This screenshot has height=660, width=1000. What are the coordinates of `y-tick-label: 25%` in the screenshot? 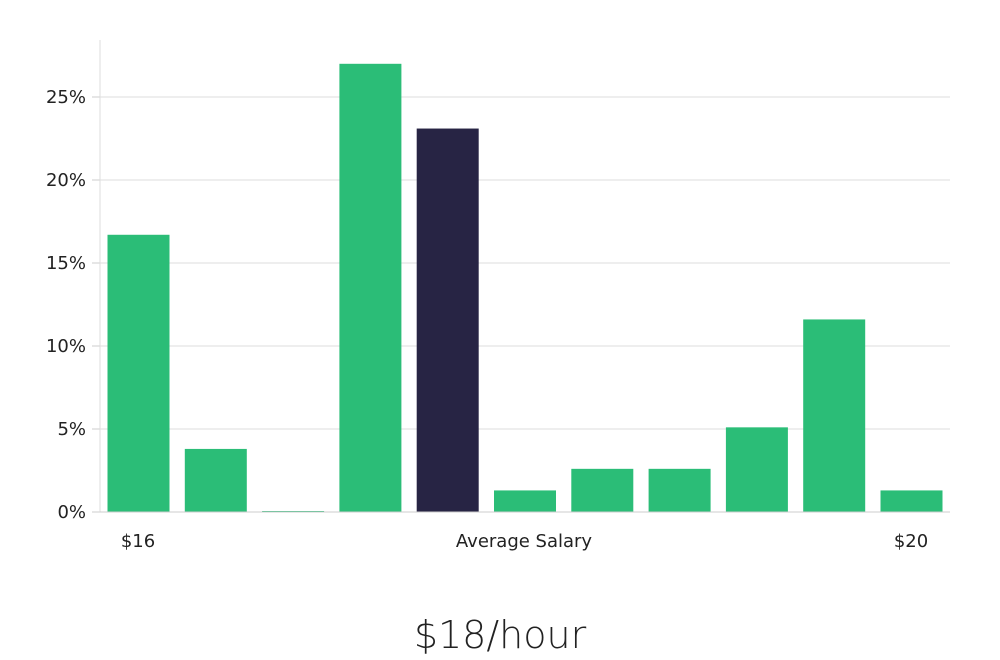 It's located at (66, 97).